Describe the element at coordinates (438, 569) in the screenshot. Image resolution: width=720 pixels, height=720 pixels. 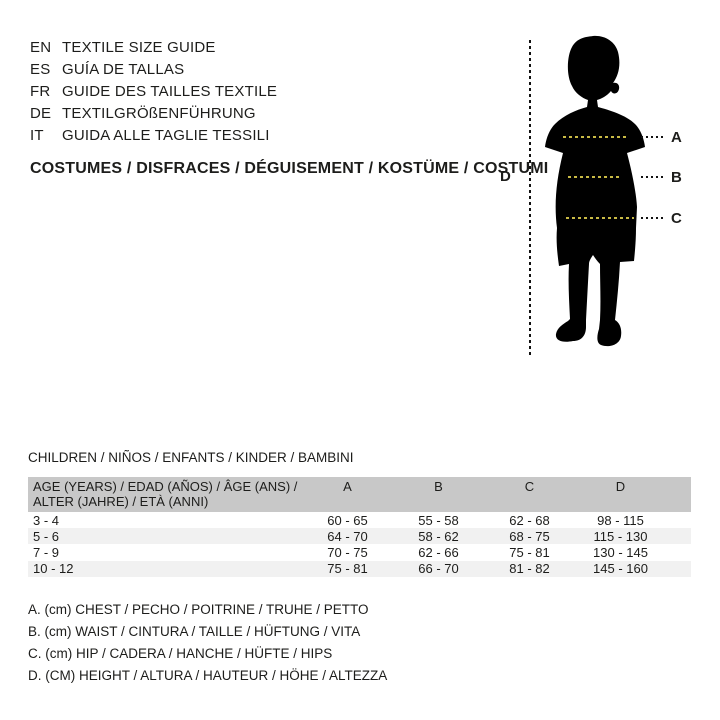
I see `waist-cell: 66 - 70` at that location.